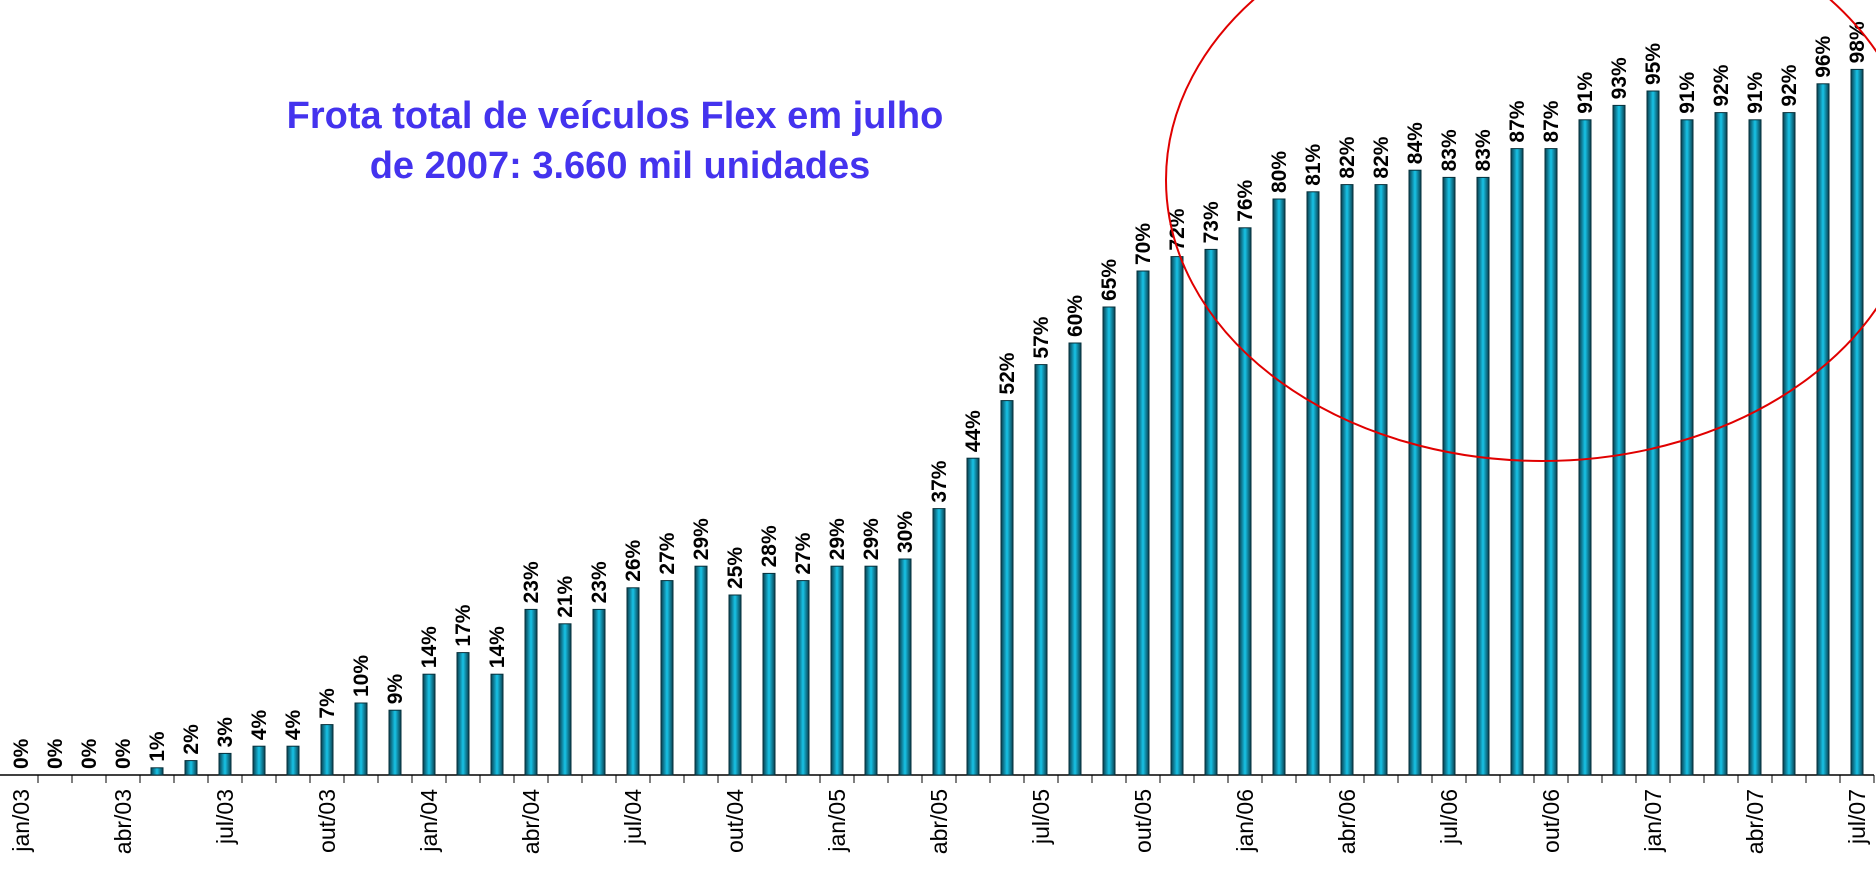  Describe the element at coordinates (1857, 42) in the screenshot. I see `value-label: 98%` at that location.